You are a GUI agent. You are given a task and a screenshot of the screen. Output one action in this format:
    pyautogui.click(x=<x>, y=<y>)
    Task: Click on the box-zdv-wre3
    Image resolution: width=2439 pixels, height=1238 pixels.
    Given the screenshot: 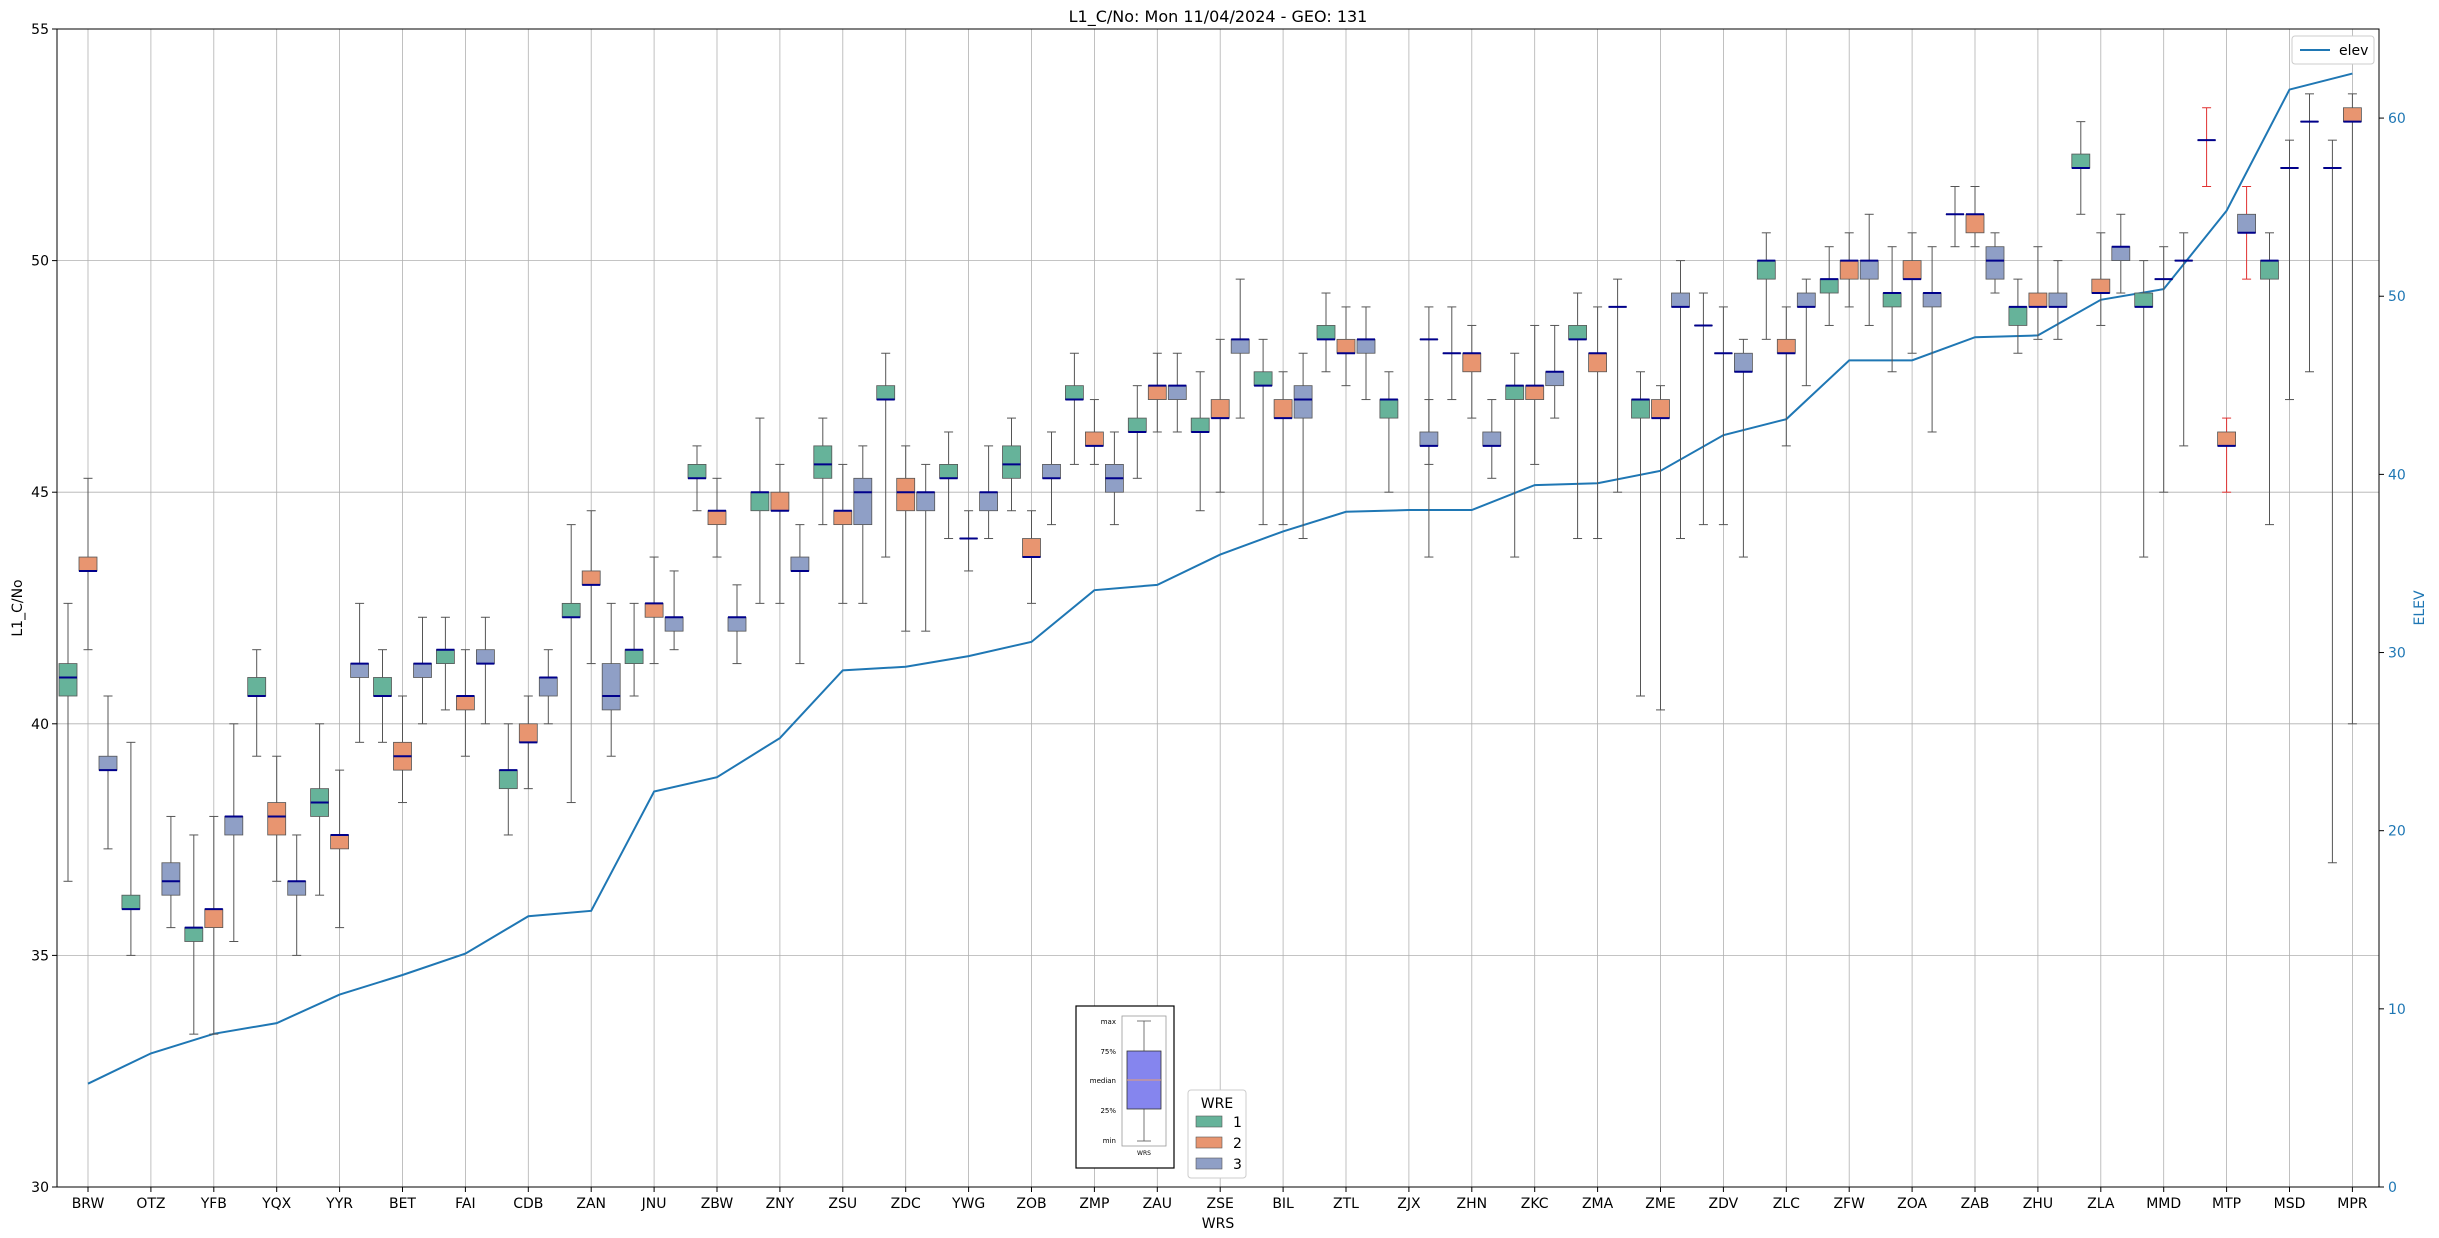 What is the action you would take?
    pyautogui.click(x=1743, y=448)
    